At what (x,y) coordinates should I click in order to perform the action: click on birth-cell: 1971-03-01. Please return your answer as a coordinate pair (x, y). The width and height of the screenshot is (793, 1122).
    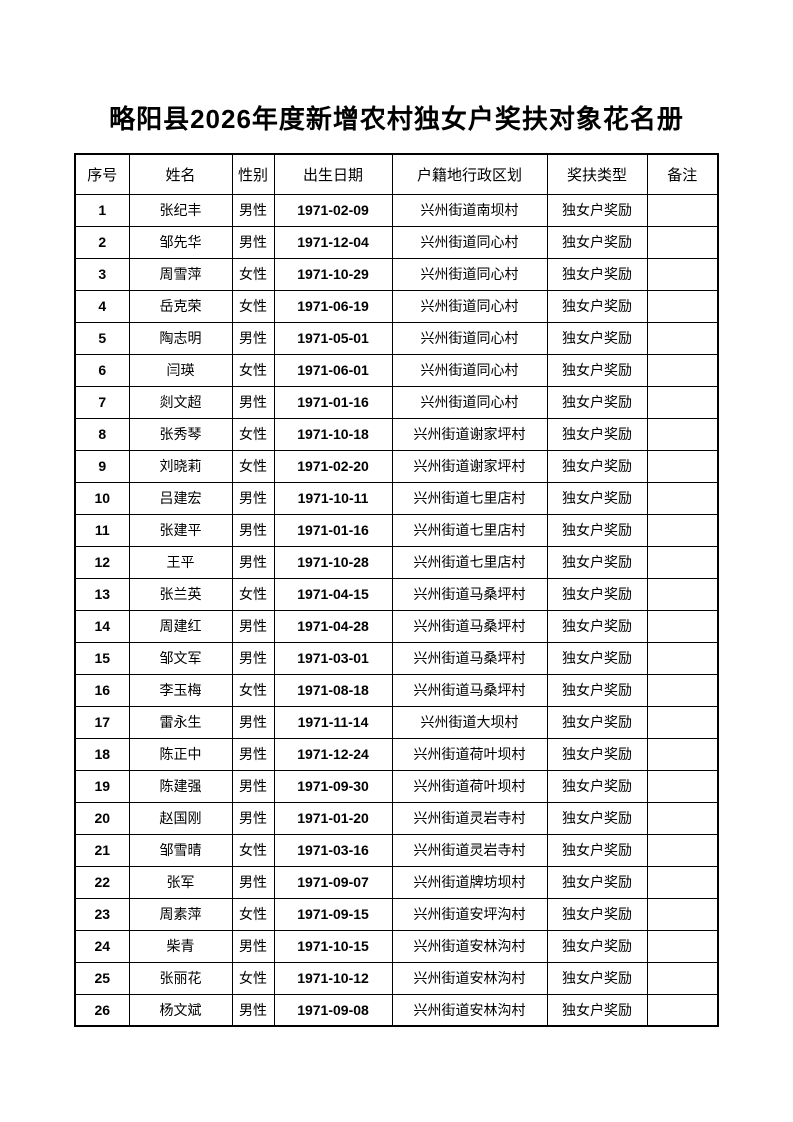
    Looking at the image, I should click on (333, 658).